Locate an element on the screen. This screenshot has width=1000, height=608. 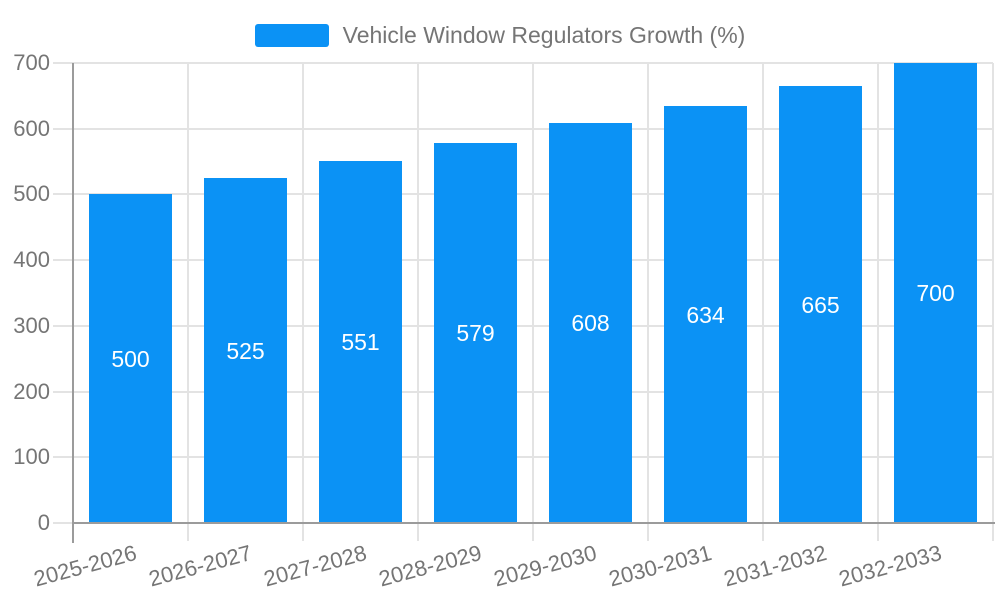
y-tick-label: 600 is located at coordinates (25, 129).